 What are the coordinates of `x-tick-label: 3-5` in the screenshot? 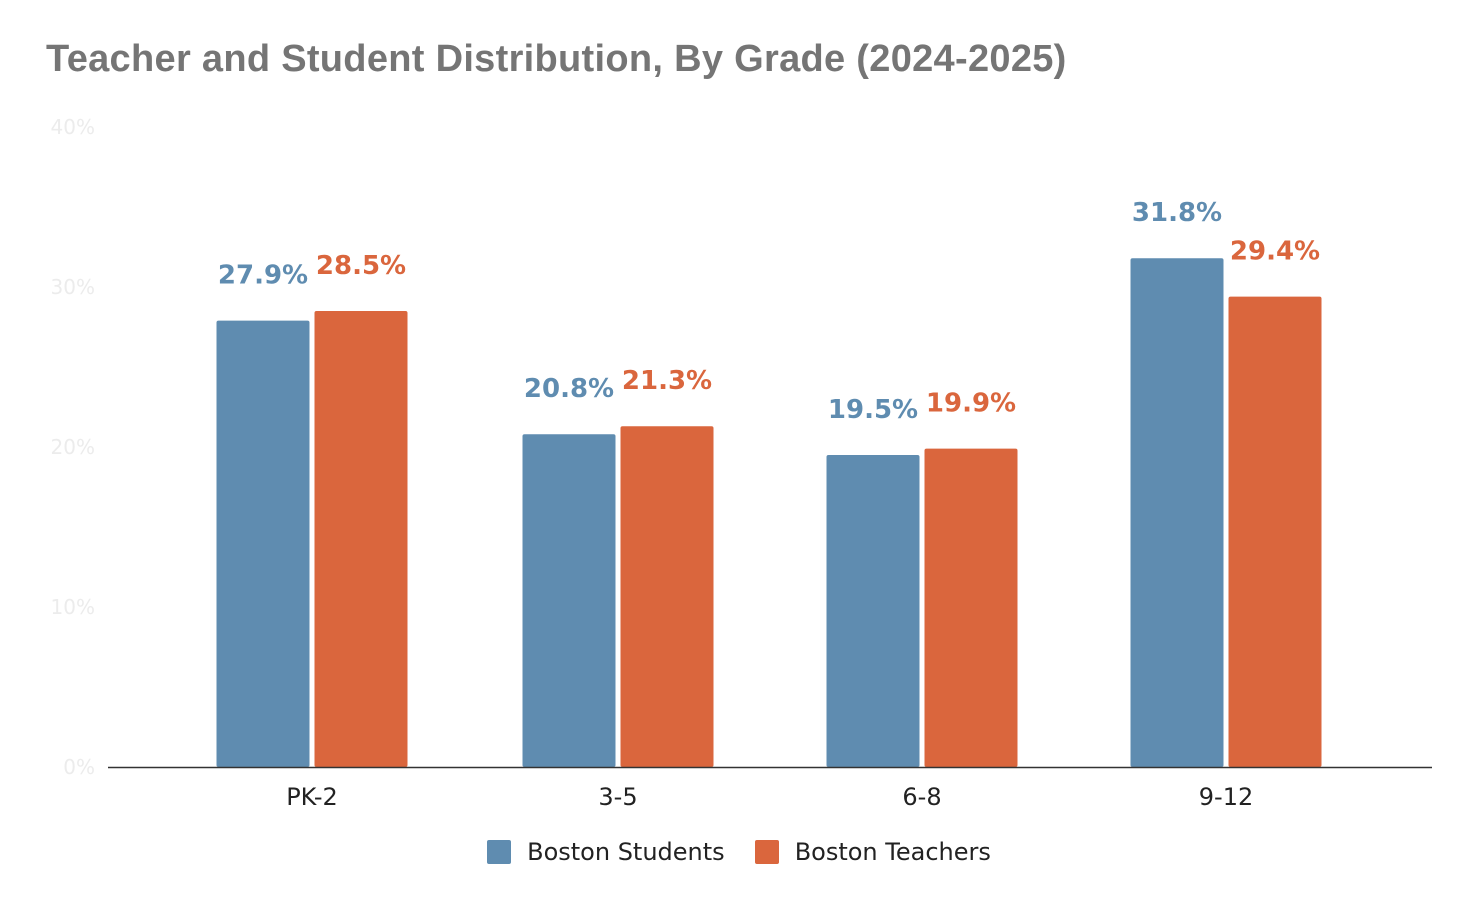 It's located at (617, 797).